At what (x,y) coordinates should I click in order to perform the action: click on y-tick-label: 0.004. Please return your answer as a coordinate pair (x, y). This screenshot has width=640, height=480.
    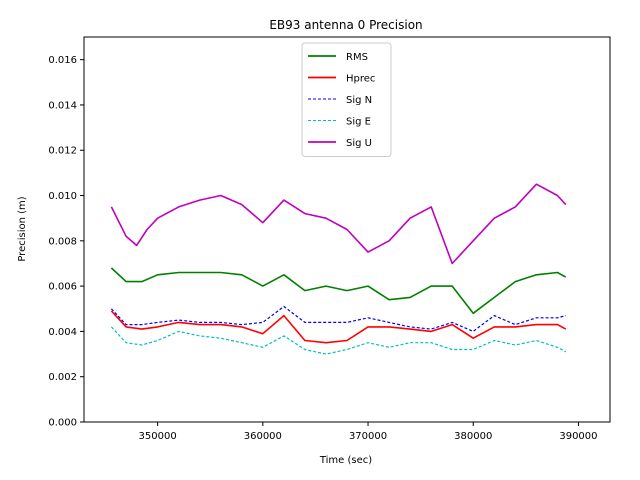
    Looking at the image, I should click on (62, 332).